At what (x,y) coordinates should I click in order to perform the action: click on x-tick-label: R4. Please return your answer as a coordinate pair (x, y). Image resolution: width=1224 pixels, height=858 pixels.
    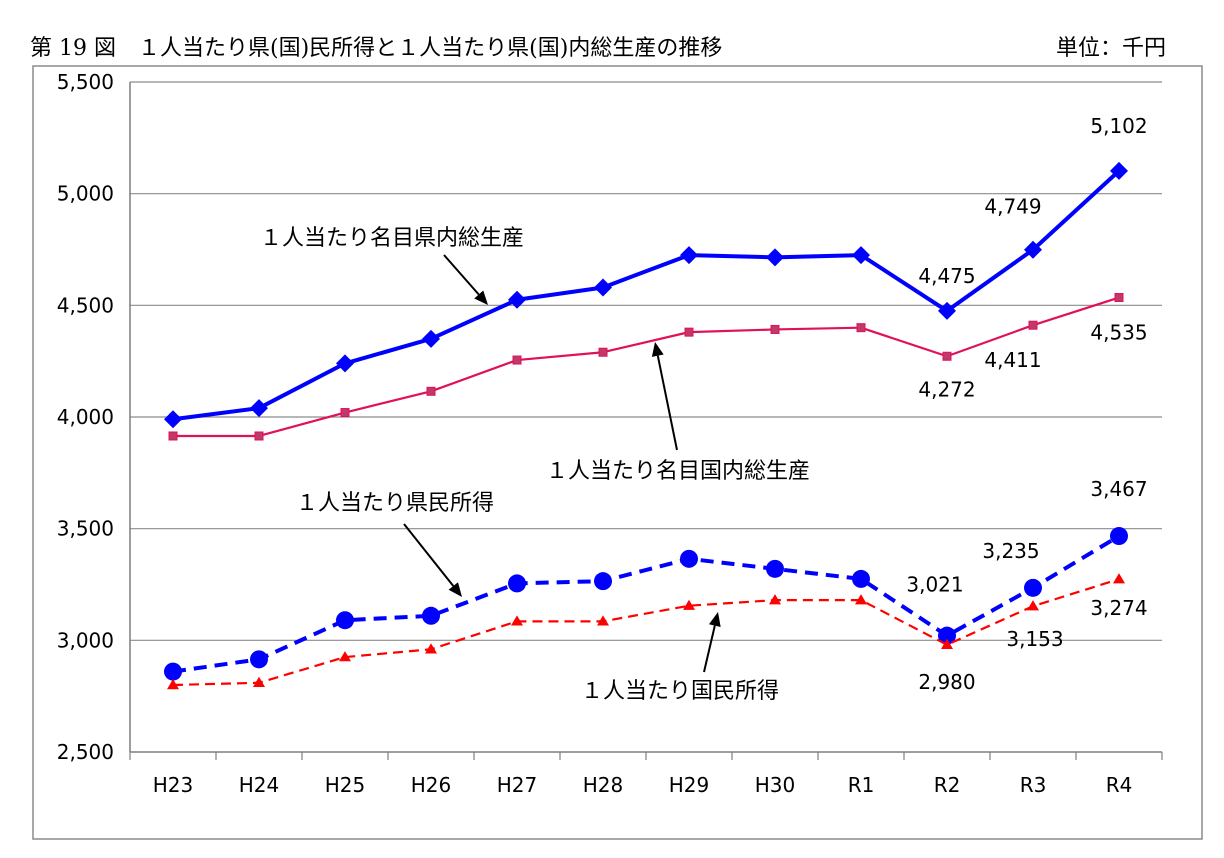
    Looking at the image, I should click on (1119, 785).